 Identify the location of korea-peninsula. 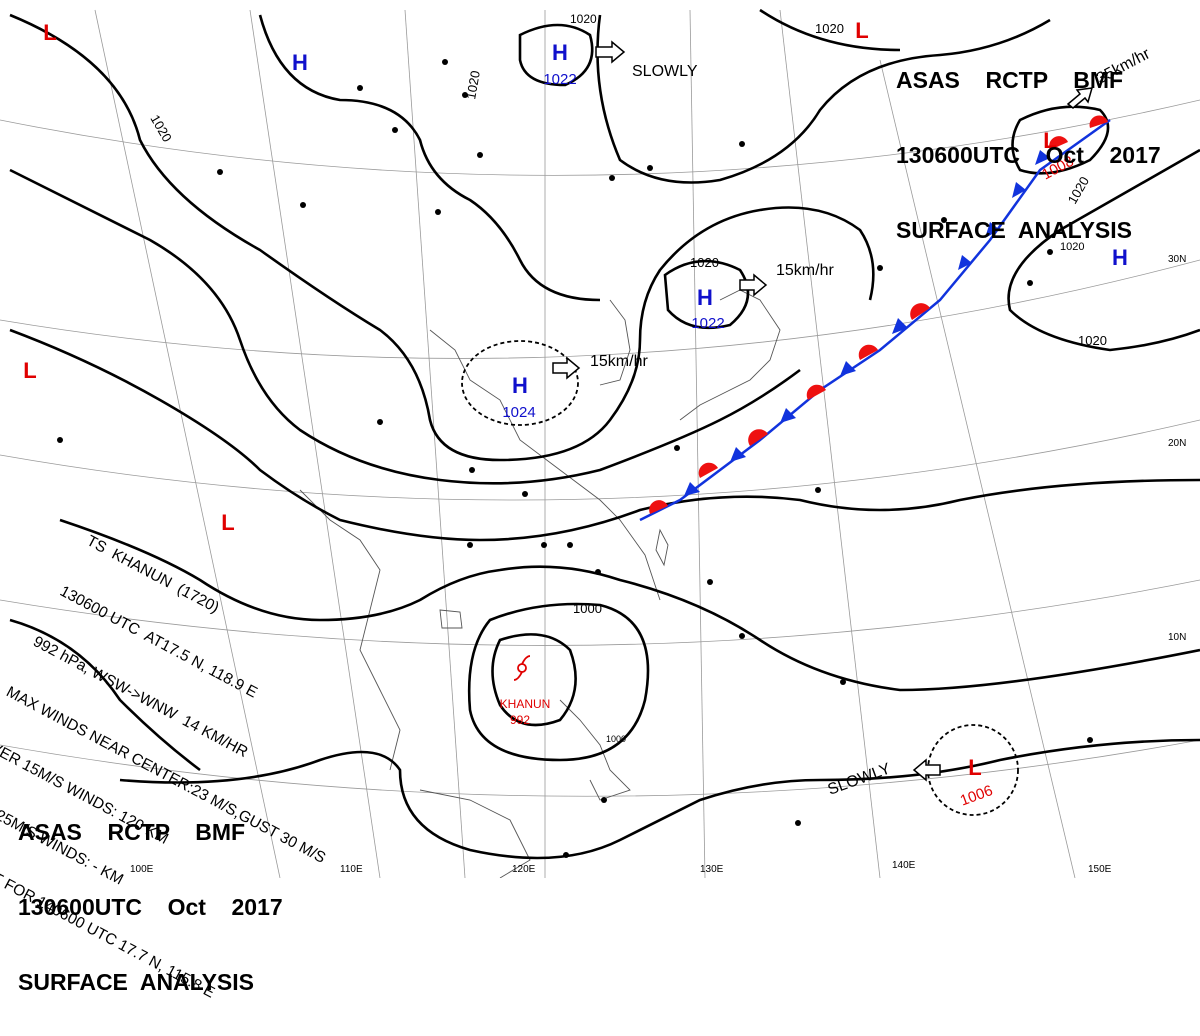
(615, 342).